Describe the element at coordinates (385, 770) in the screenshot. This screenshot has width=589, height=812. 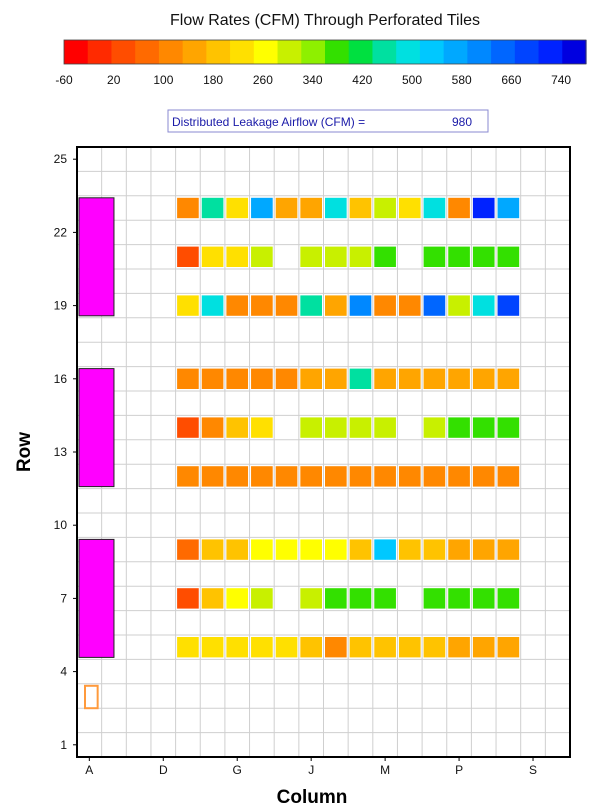
I see `x-tick-label: M` at that location.